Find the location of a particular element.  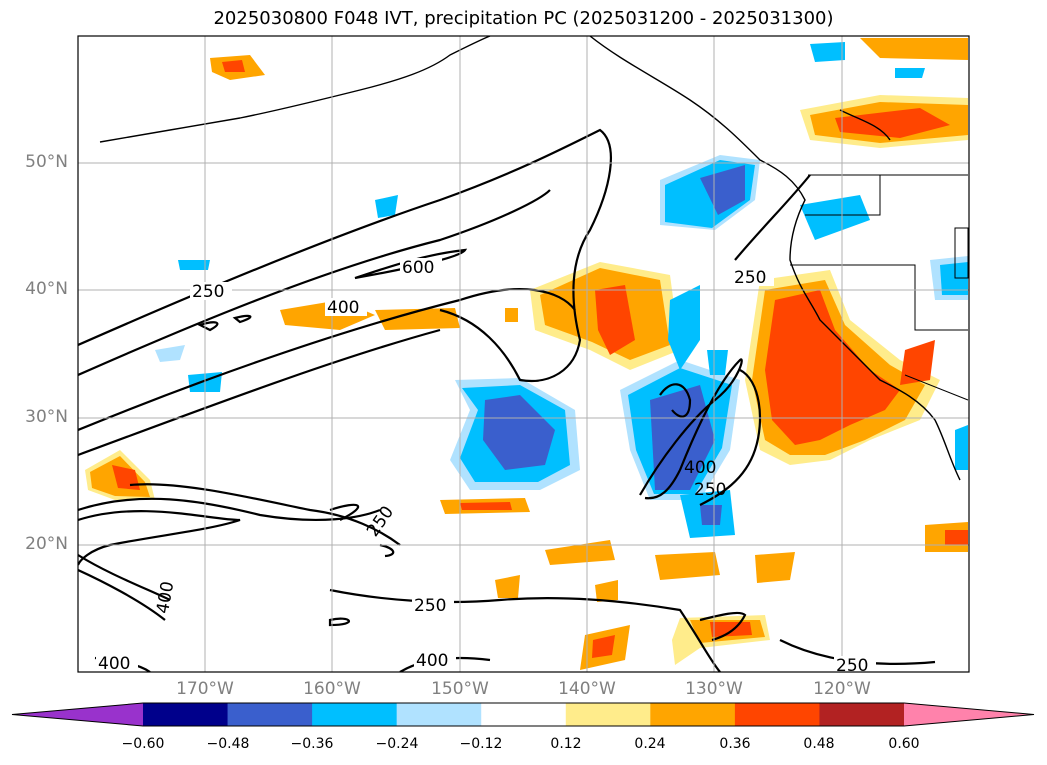

colorbar-tick-label: 0.24 is located at coordinates (650, 744).